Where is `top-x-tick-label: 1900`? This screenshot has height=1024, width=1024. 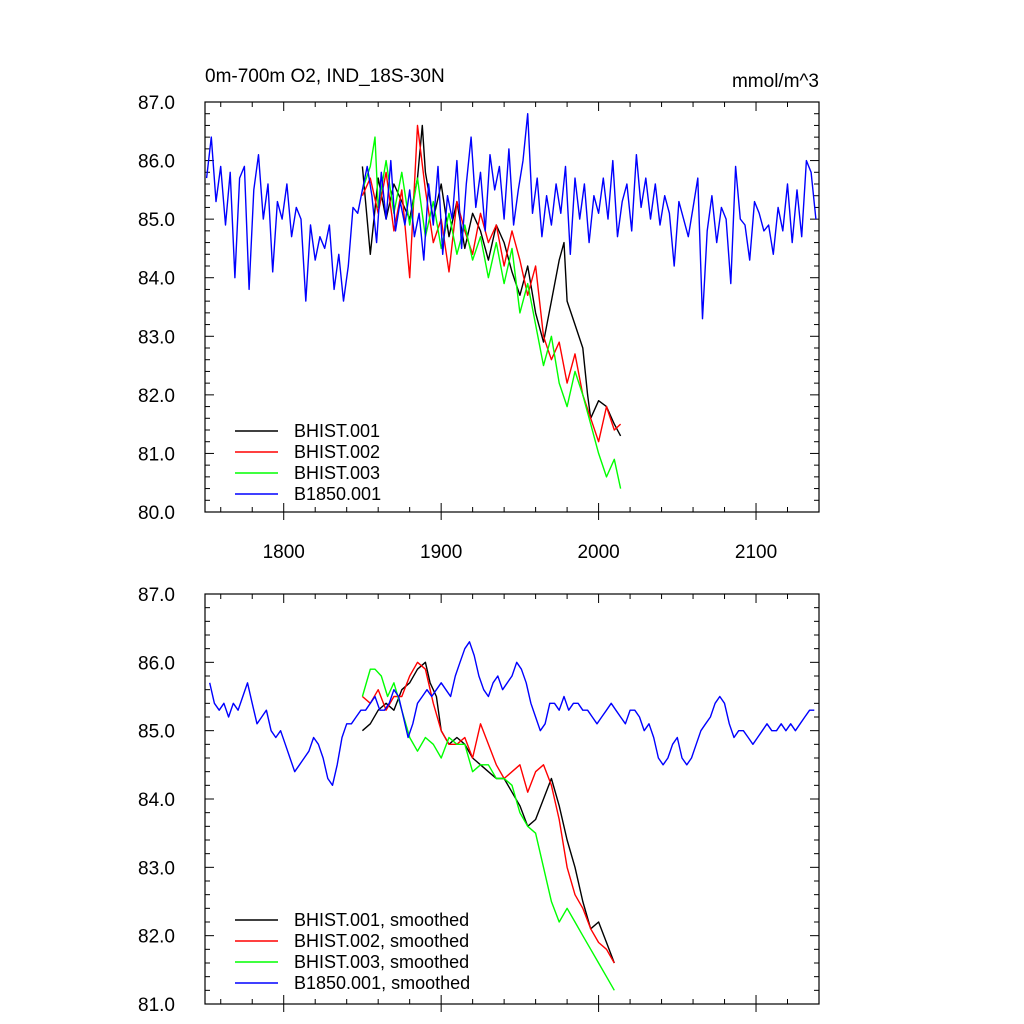
top-x-tick-label: 1900 is located at coordinates (441, 552).